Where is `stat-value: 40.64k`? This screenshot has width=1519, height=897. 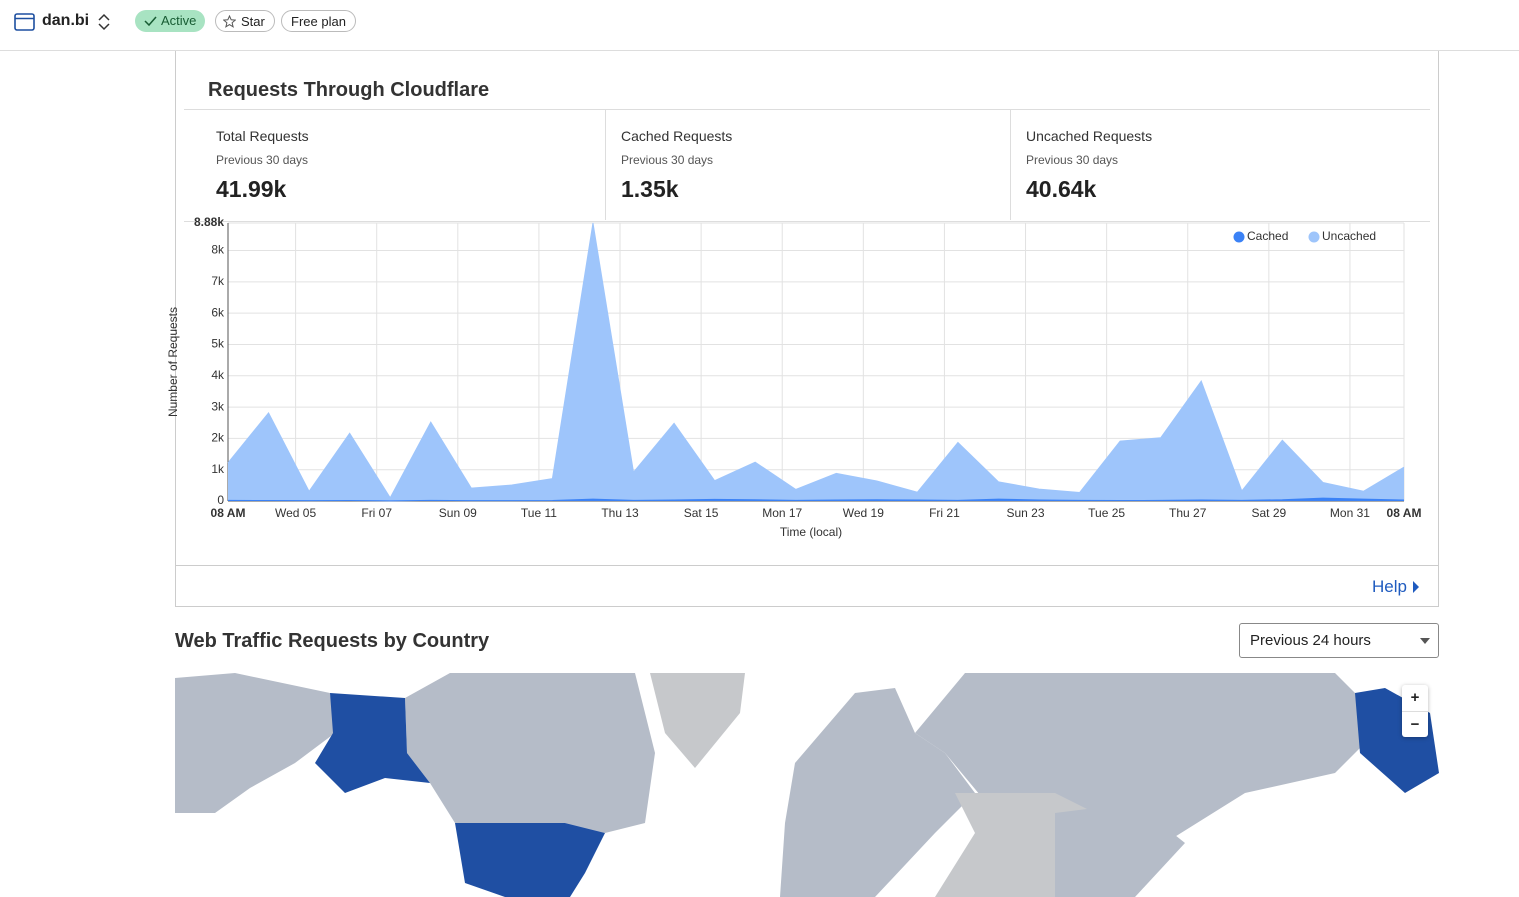
stat-value: 40.64k is located at coordinates (1061, 189).